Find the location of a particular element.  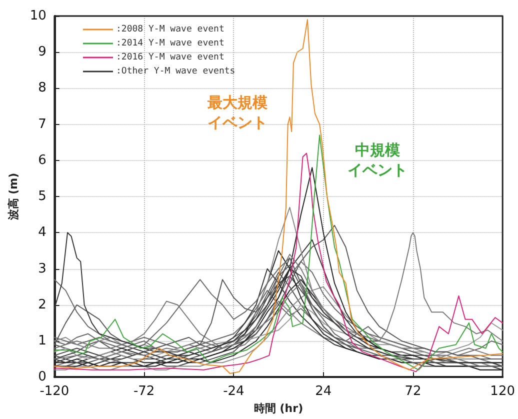

y-tick-label: 7 is located at coordinates (42, 124).